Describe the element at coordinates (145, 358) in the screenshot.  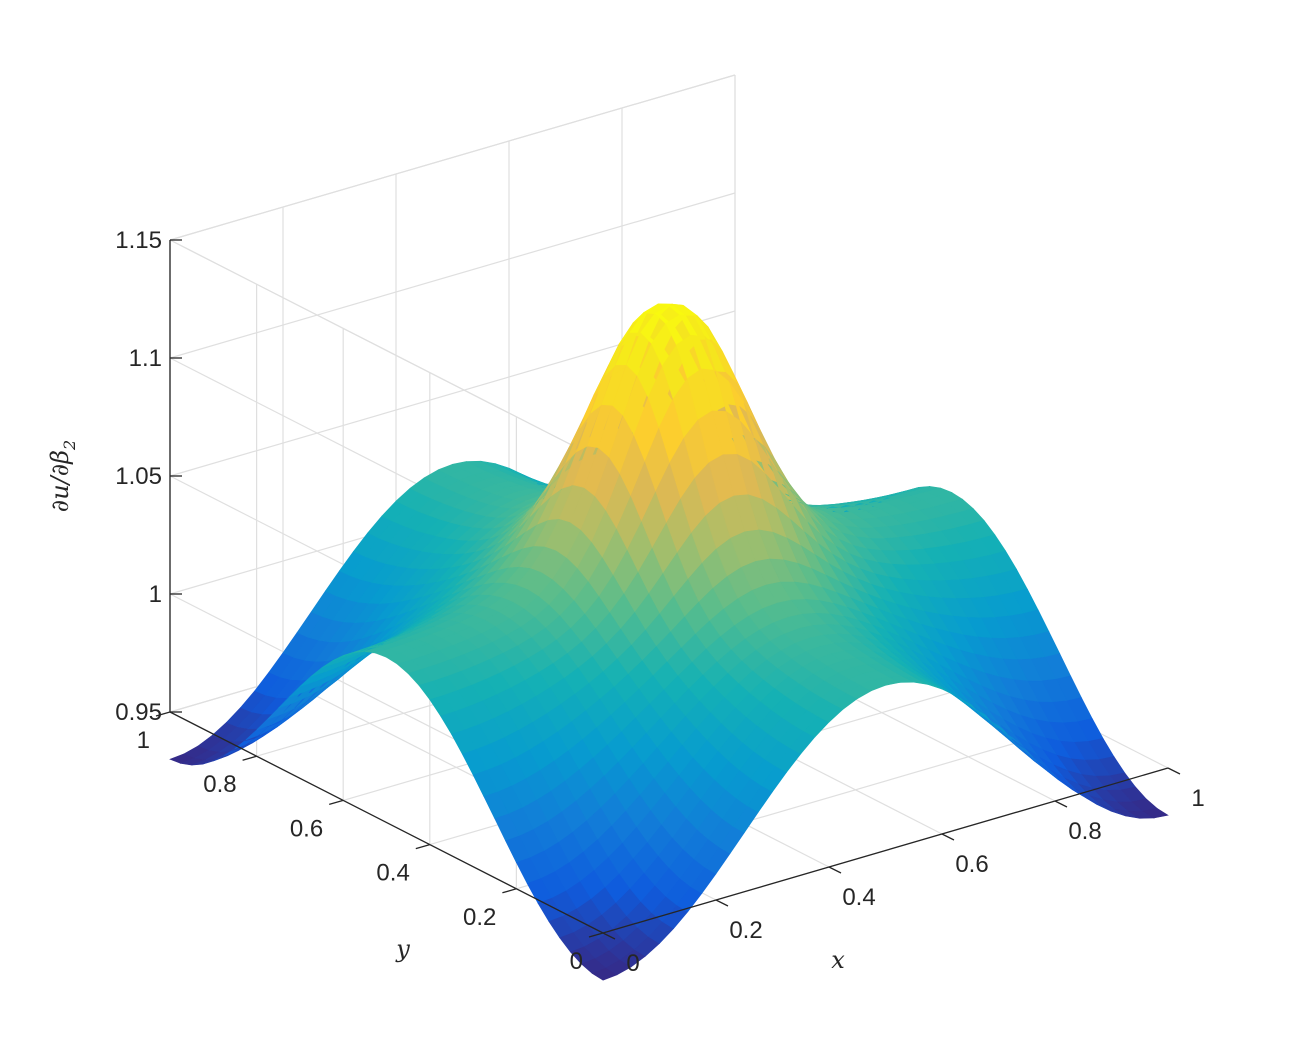
I see `z-tick-label: 1.1` at that location.